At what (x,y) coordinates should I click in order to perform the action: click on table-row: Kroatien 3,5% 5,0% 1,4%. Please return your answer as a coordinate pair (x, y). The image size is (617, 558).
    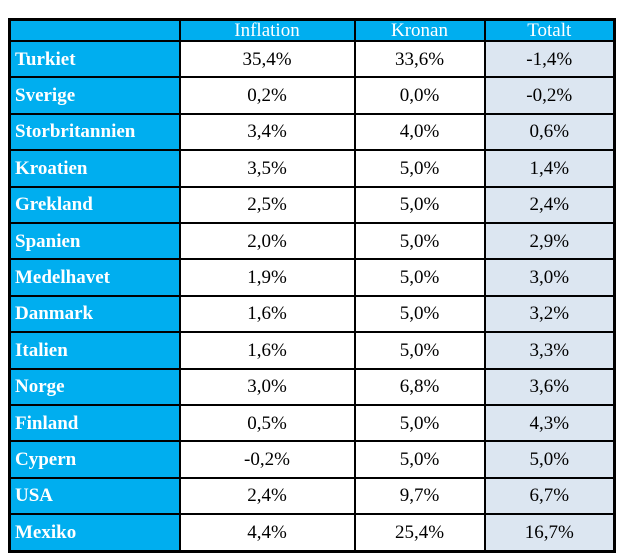
    Looking at the image, I should click on (312, 168).